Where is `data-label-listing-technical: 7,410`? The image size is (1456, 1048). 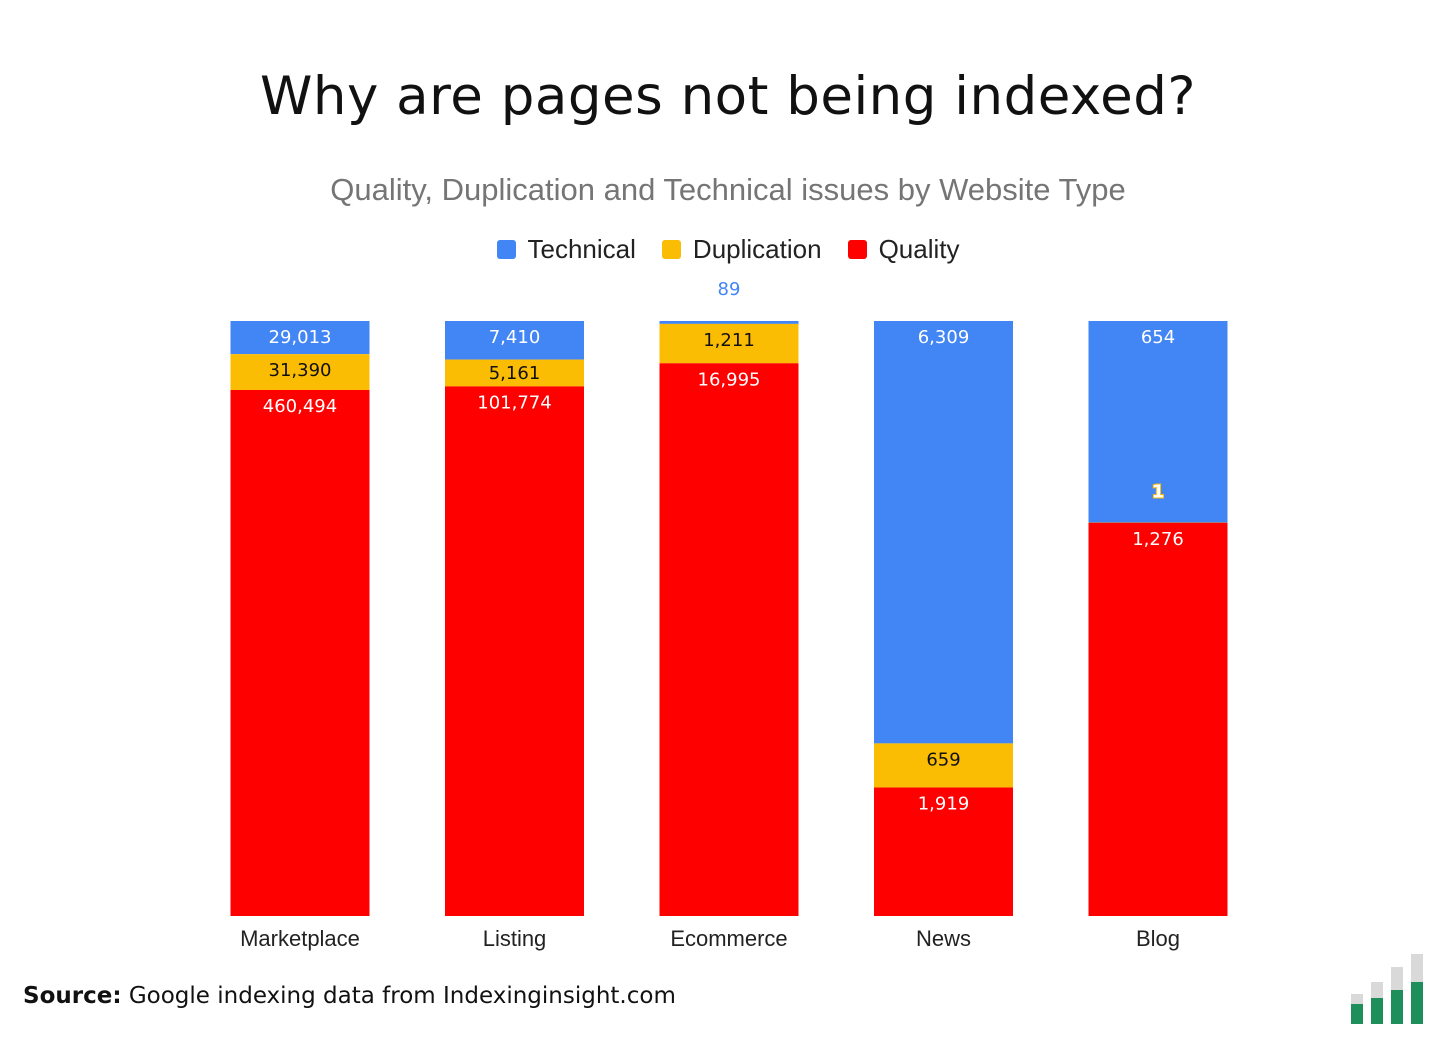
data-label-listing-technical: 7,410 is located at coordinates (515, 337).